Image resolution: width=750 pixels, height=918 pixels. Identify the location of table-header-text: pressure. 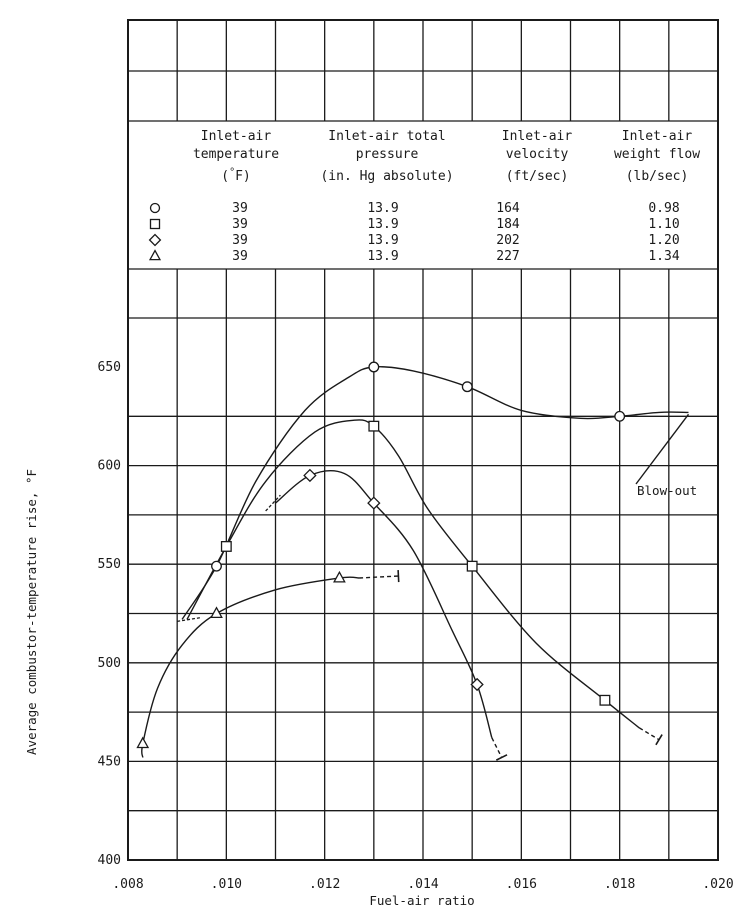
(387, 154).